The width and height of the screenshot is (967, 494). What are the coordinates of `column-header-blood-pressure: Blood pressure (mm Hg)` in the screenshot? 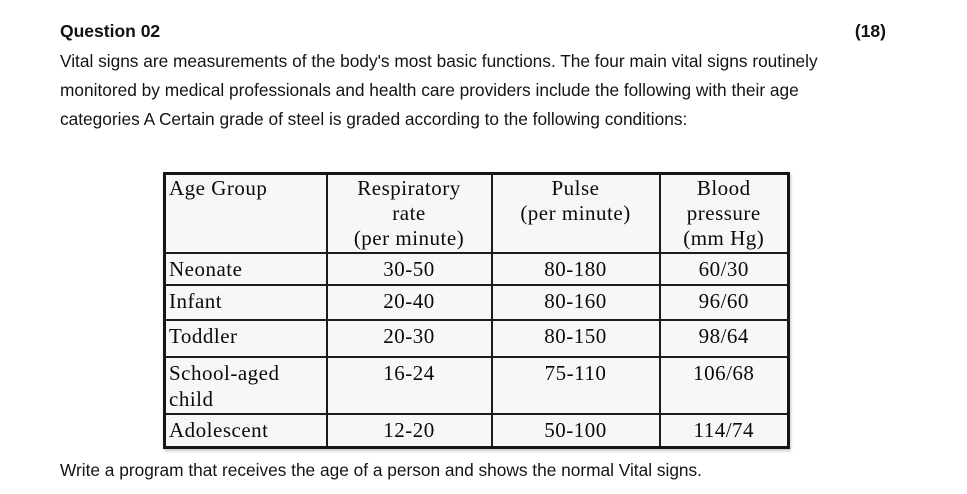 It's located at (724, 213).